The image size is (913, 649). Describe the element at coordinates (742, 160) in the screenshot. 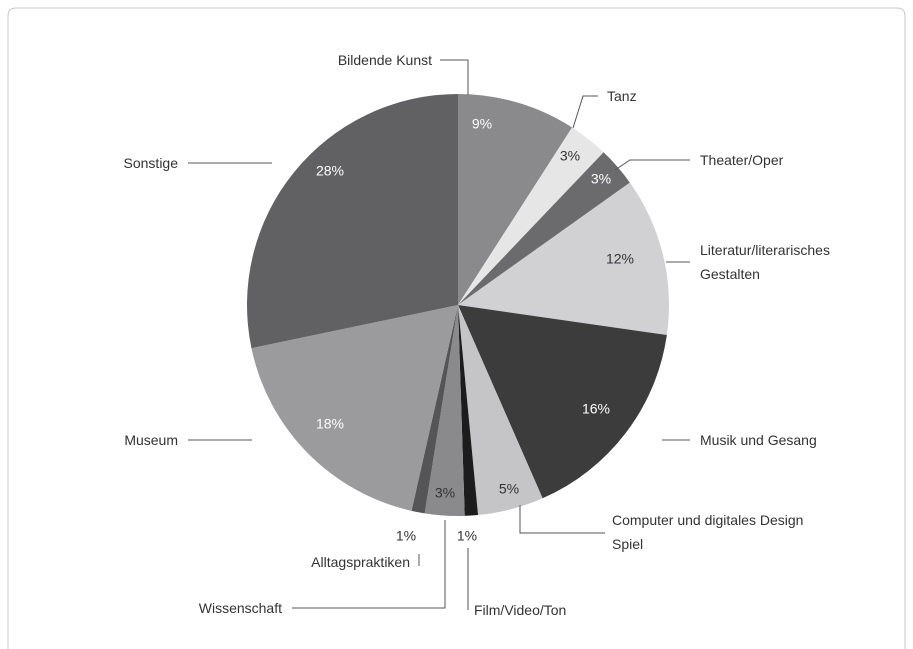

I see `category-label: Theater/Oper` at that location.